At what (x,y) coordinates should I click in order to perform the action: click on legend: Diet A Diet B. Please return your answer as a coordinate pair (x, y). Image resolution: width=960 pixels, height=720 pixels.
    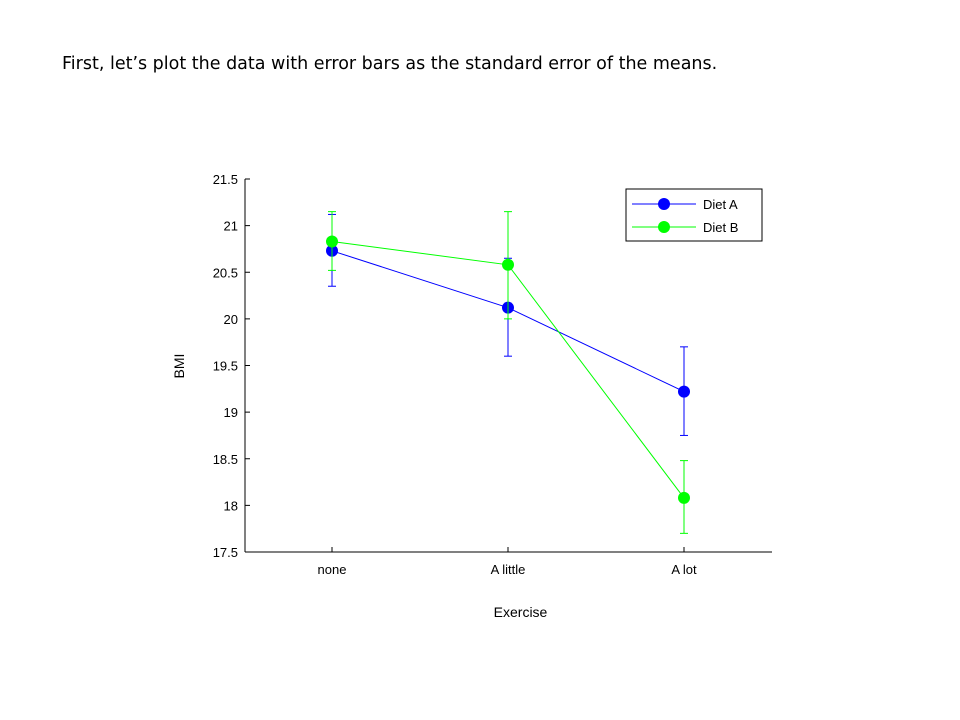
    Looking at the image, I should click on (694, 215).